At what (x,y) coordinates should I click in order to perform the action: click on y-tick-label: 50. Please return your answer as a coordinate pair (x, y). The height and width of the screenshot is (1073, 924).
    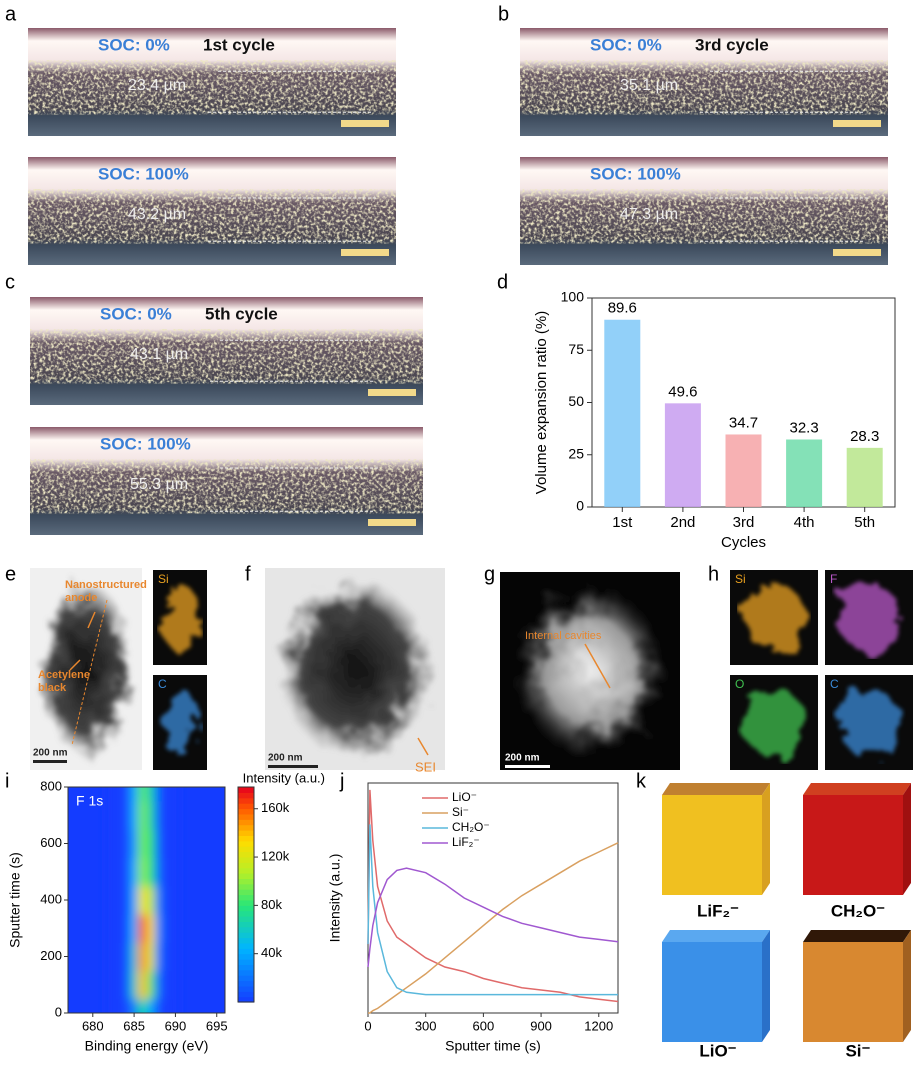
    Looking at the image, I should click on (576, 401).